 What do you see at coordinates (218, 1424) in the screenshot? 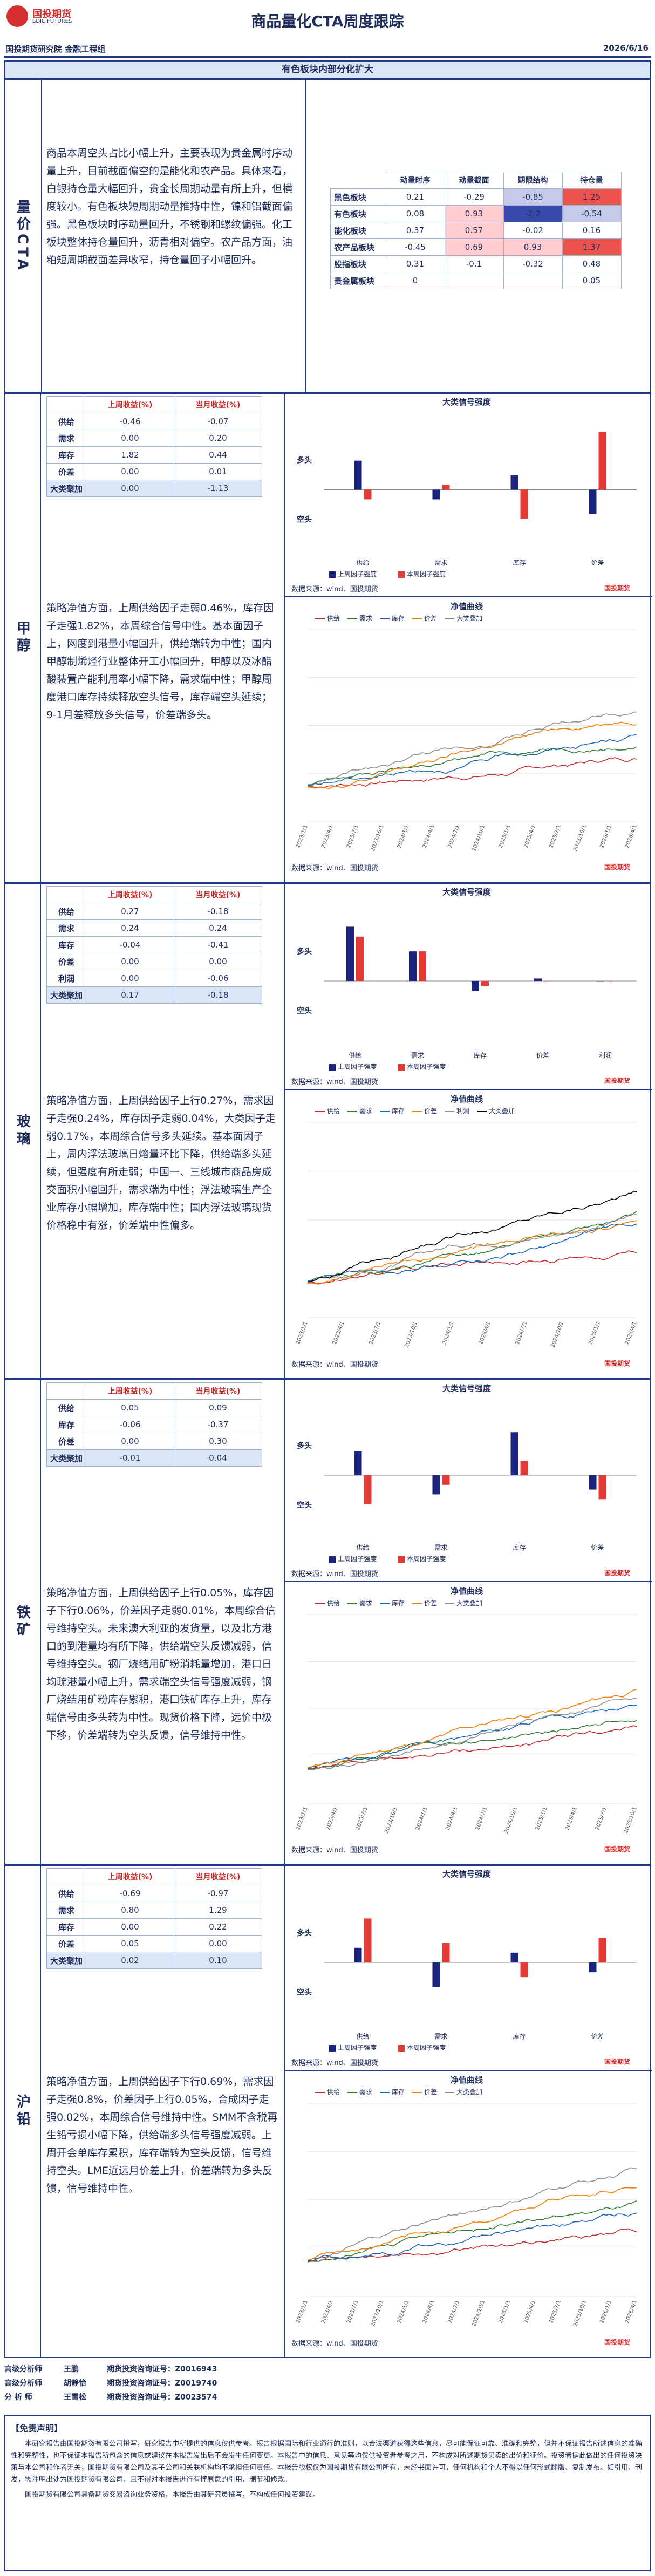
I see `factor-monthly-return: -0.37` at bounding box center [218, 1424].